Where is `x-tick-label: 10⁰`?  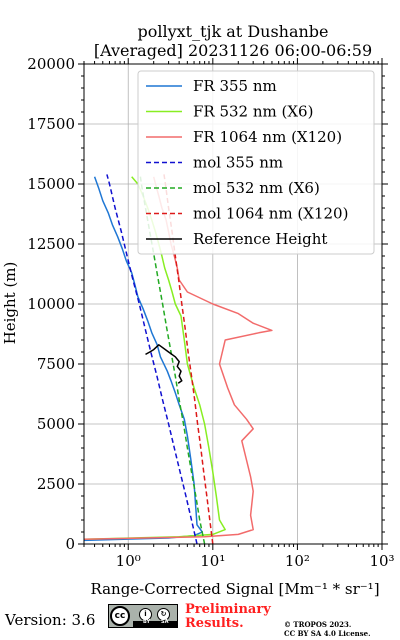 x-tick-label: 10⁰ is located at coordinates (128, 561).